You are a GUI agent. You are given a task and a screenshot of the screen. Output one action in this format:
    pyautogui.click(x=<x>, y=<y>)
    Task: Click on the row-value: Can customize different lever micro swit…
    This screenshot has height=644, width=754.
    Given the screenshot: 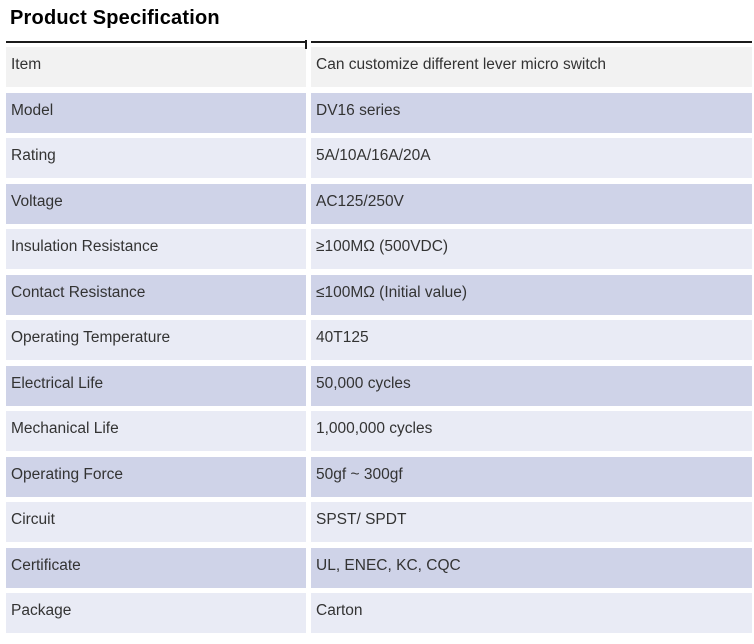 What is the action you would take?
    pyautogui.click(x=531, y=67)
    